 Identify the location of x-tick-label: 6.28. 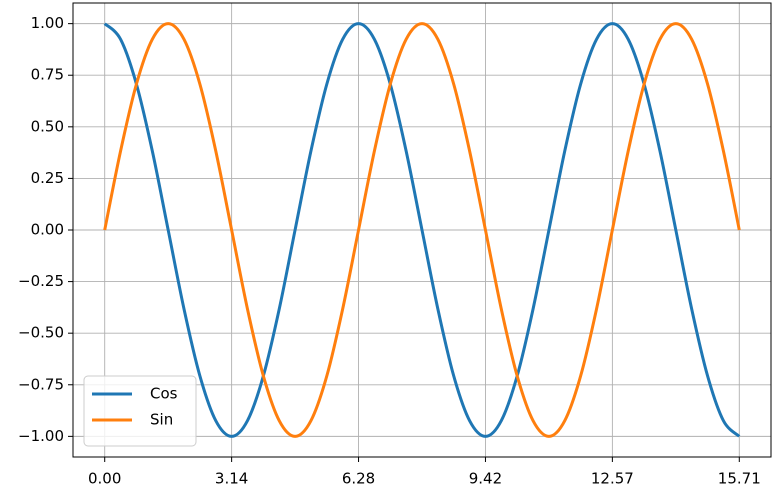
(358, 479).